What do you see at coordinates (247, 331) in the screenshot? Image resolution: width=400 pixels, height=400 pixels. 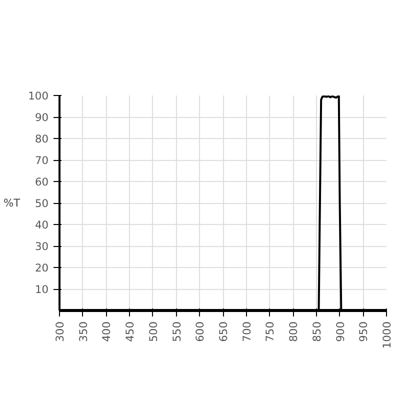 I see `x-tick-label: 700` at bounding box center [247, 331].